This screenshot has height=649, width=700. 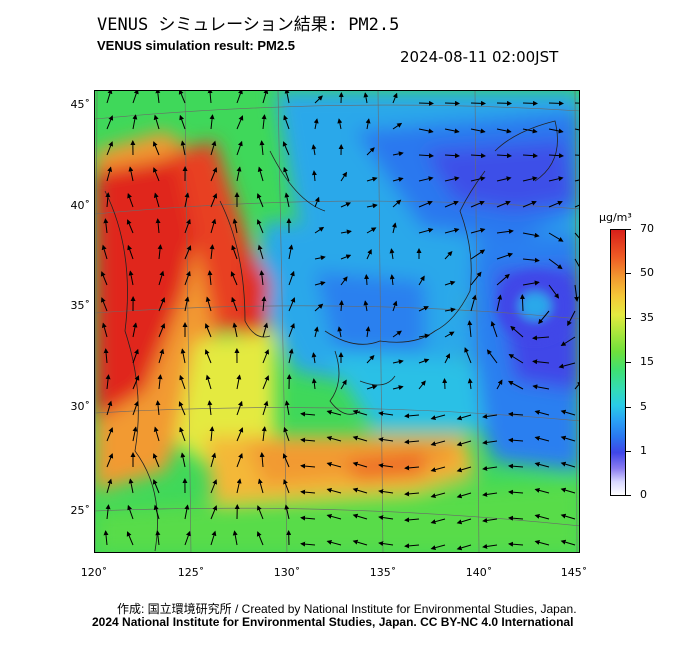 What do you see at coordinates (94, 572) in the screenshot?
I see `lon-label-120: 120˚` at bounding box center [94, 572].